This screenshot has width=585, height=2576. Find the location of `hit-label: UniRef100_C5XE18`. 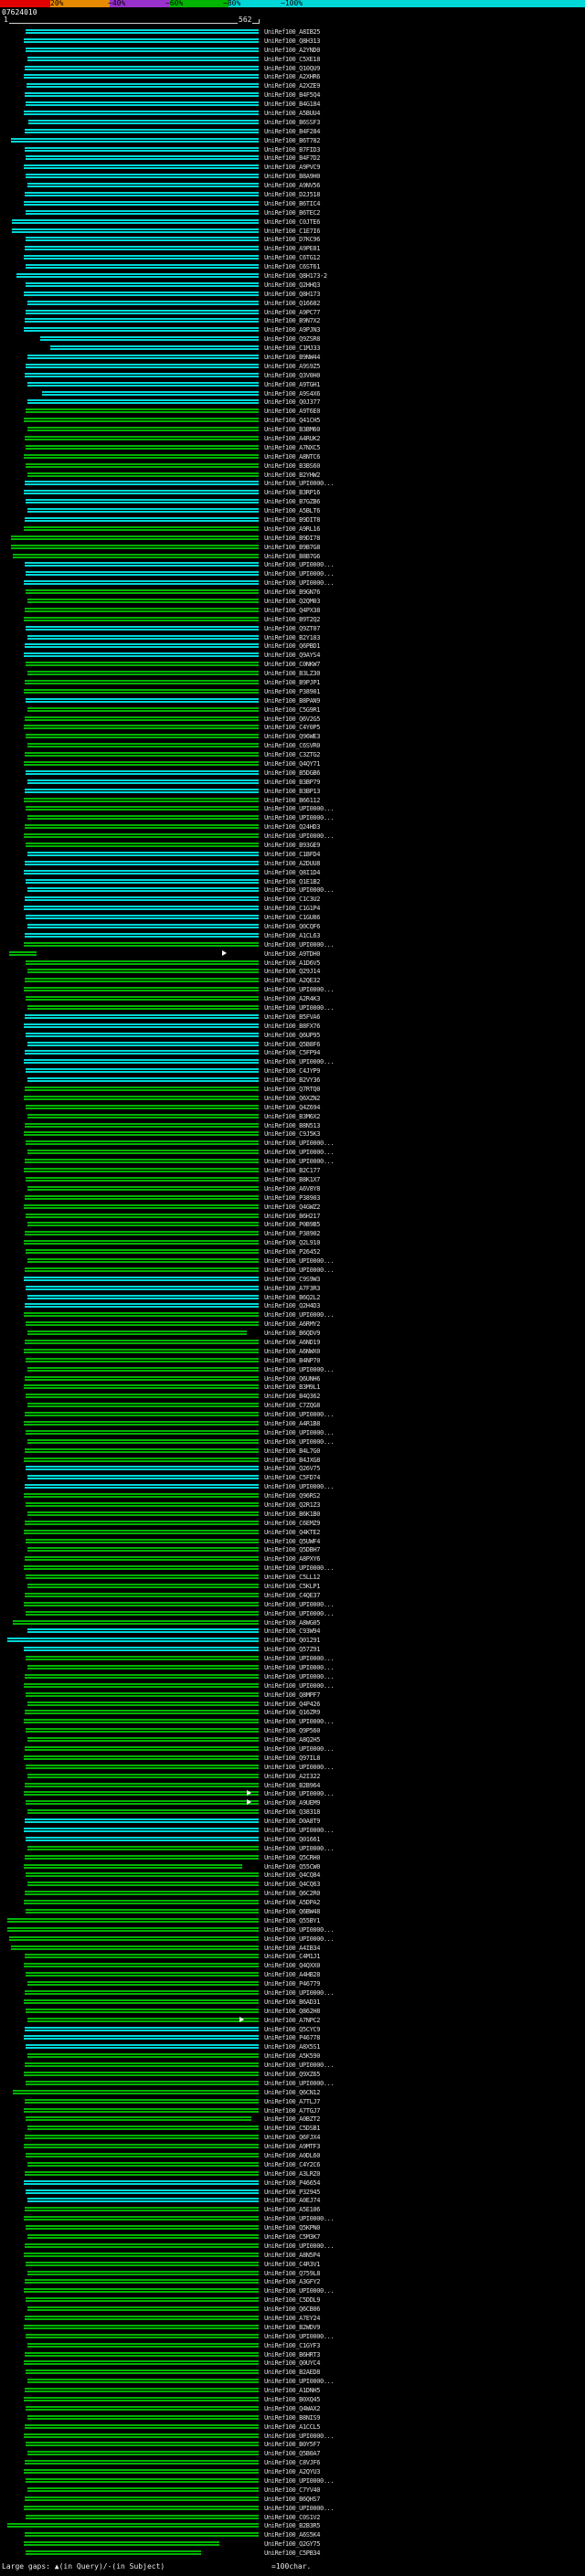

hit-label: UniRef100_C5XE18 is located at coordinates (293, 59).